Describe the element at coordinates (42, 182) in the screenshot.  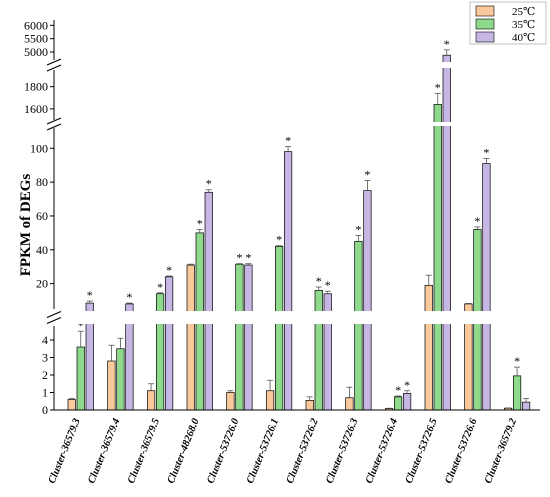
I see `y-tick-label: 80` at that location.